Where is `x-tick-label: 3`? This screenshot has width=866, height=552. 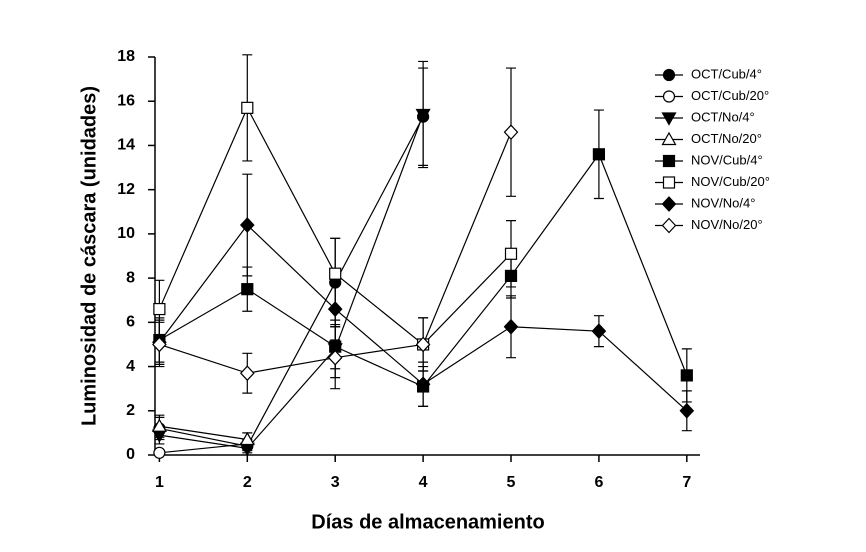
x-tick-label: 3 is located at coordinates (335, 482).